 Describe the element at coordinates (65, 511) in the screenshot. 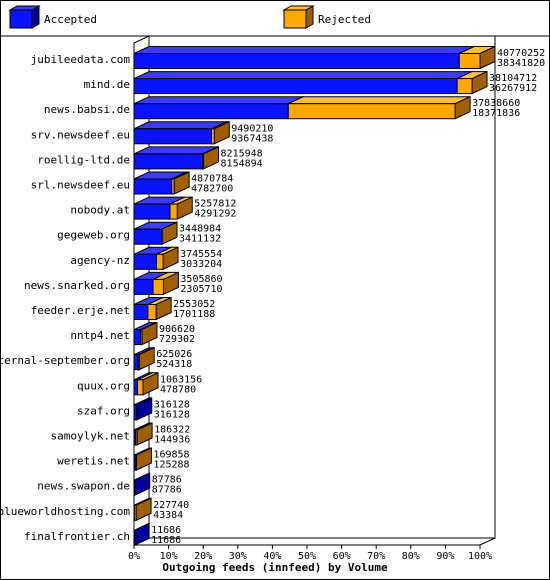

I see `category-label: blueworldhosting.com` at that location.